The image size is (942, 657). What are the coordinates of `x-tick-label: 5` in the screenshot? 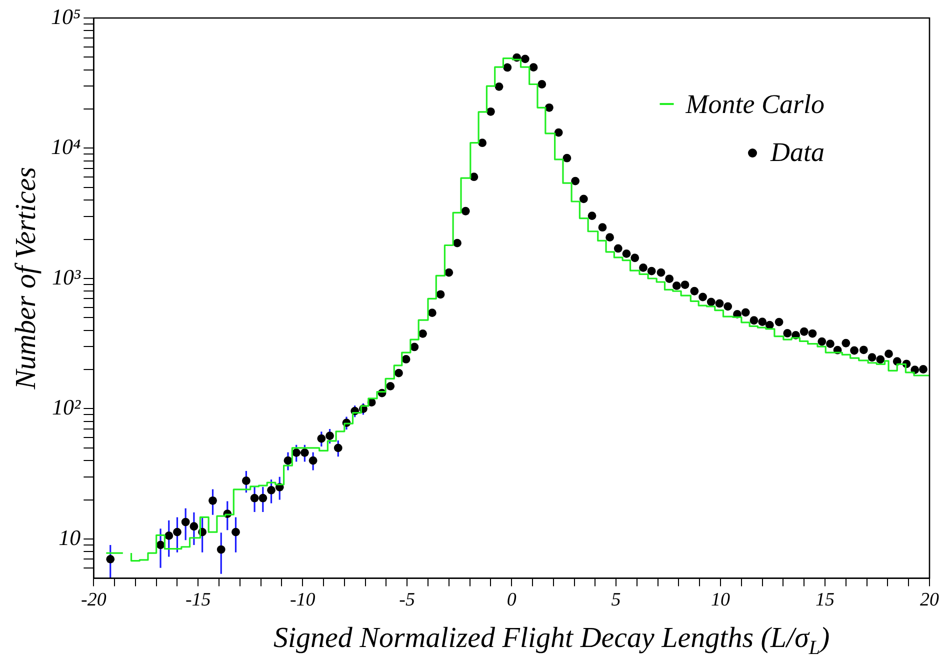 It's located at (616, 600).